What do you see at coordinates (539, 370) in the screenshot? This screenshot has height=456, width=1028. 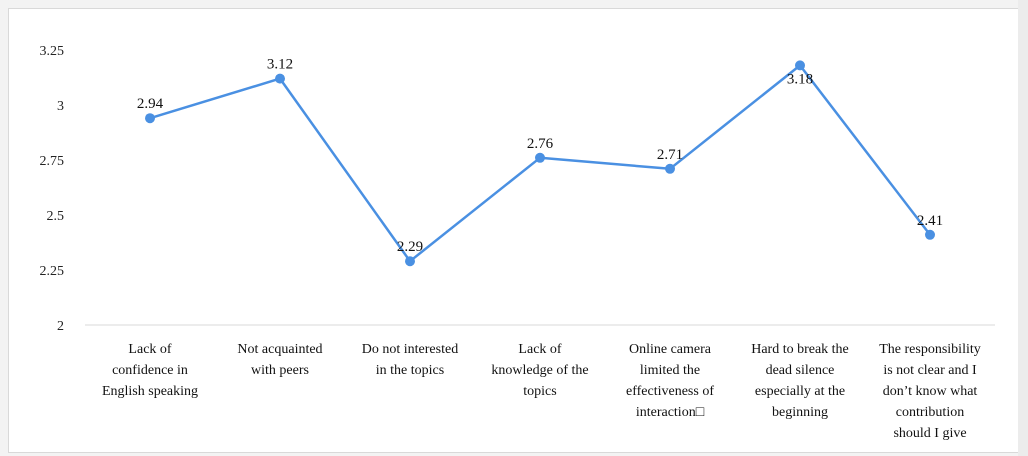 I see `category-label: Lack of knowledge of the topics` at bounding box center [539, 370].